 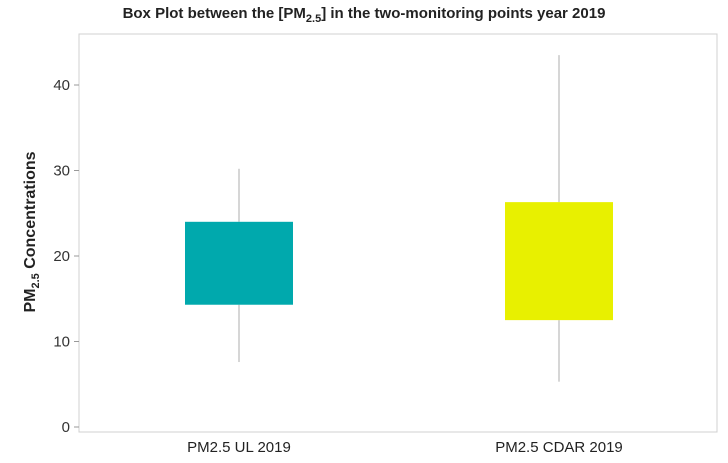 I want to click on x-axis: PM2.5 UL 2019 PM2.5 CDAR 2019, so click(x=405, y=447).